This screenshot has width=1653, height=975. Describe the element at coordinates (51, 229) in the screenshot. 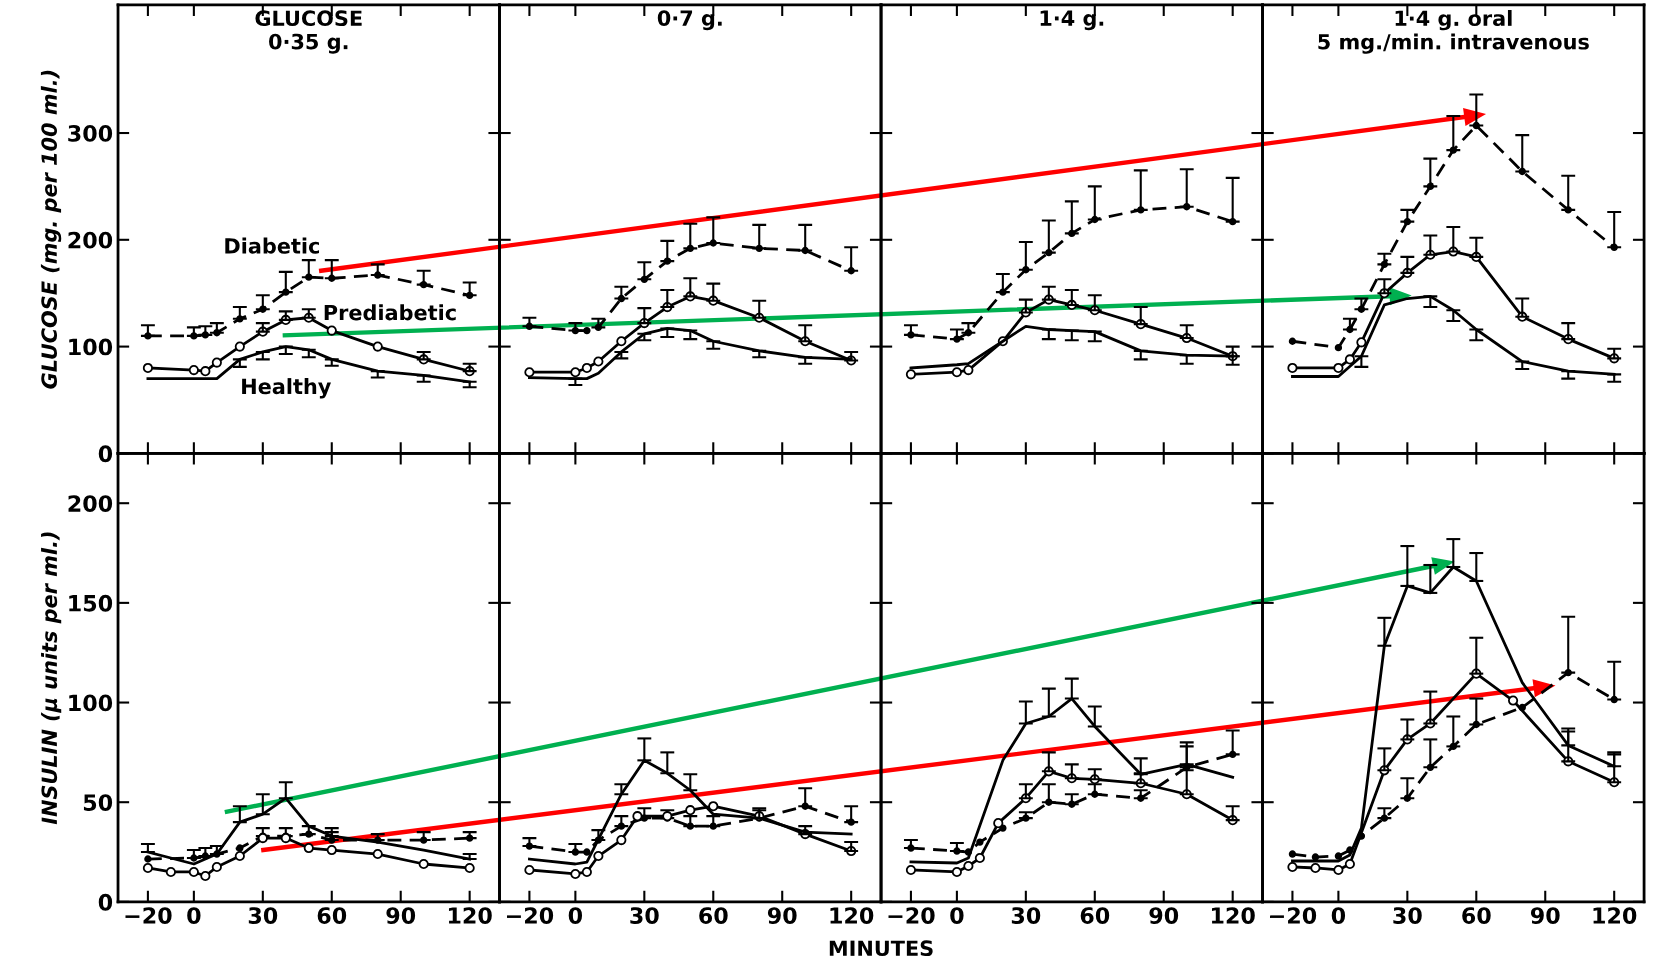

I see `y-axis-title: GLUCOSE (mg. per 100 ml.)` at that location.